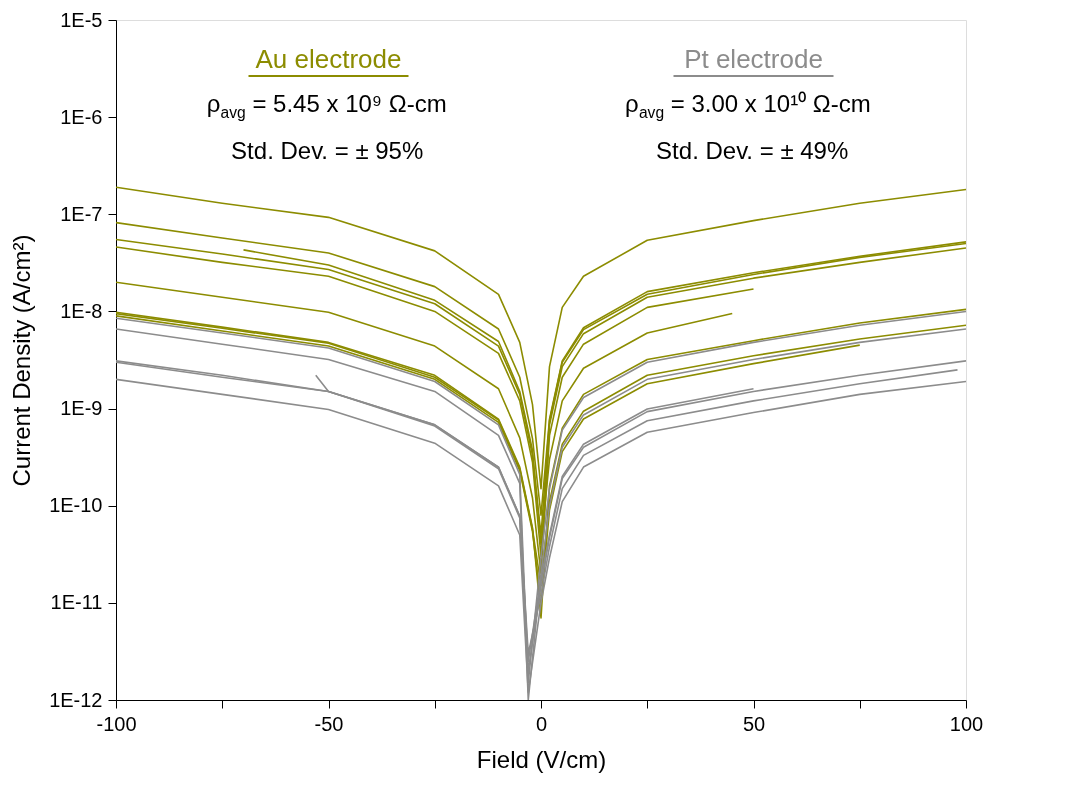  I want to click on y-tick-label: 1E-6, so click(81, 116).